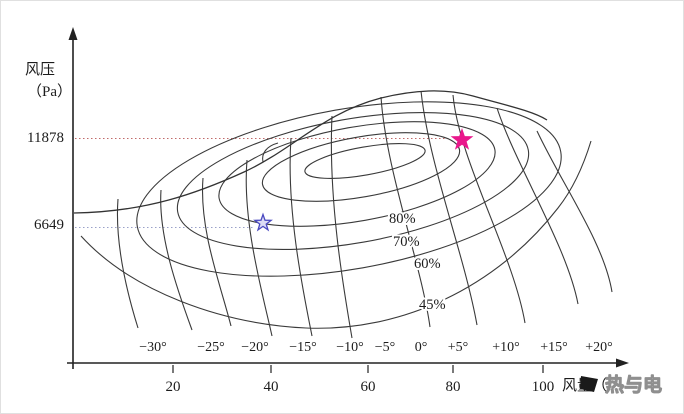 This screenshot has height=414, width=684. I want to click on angle-label-neg-5: −5°, so click(385, 347).